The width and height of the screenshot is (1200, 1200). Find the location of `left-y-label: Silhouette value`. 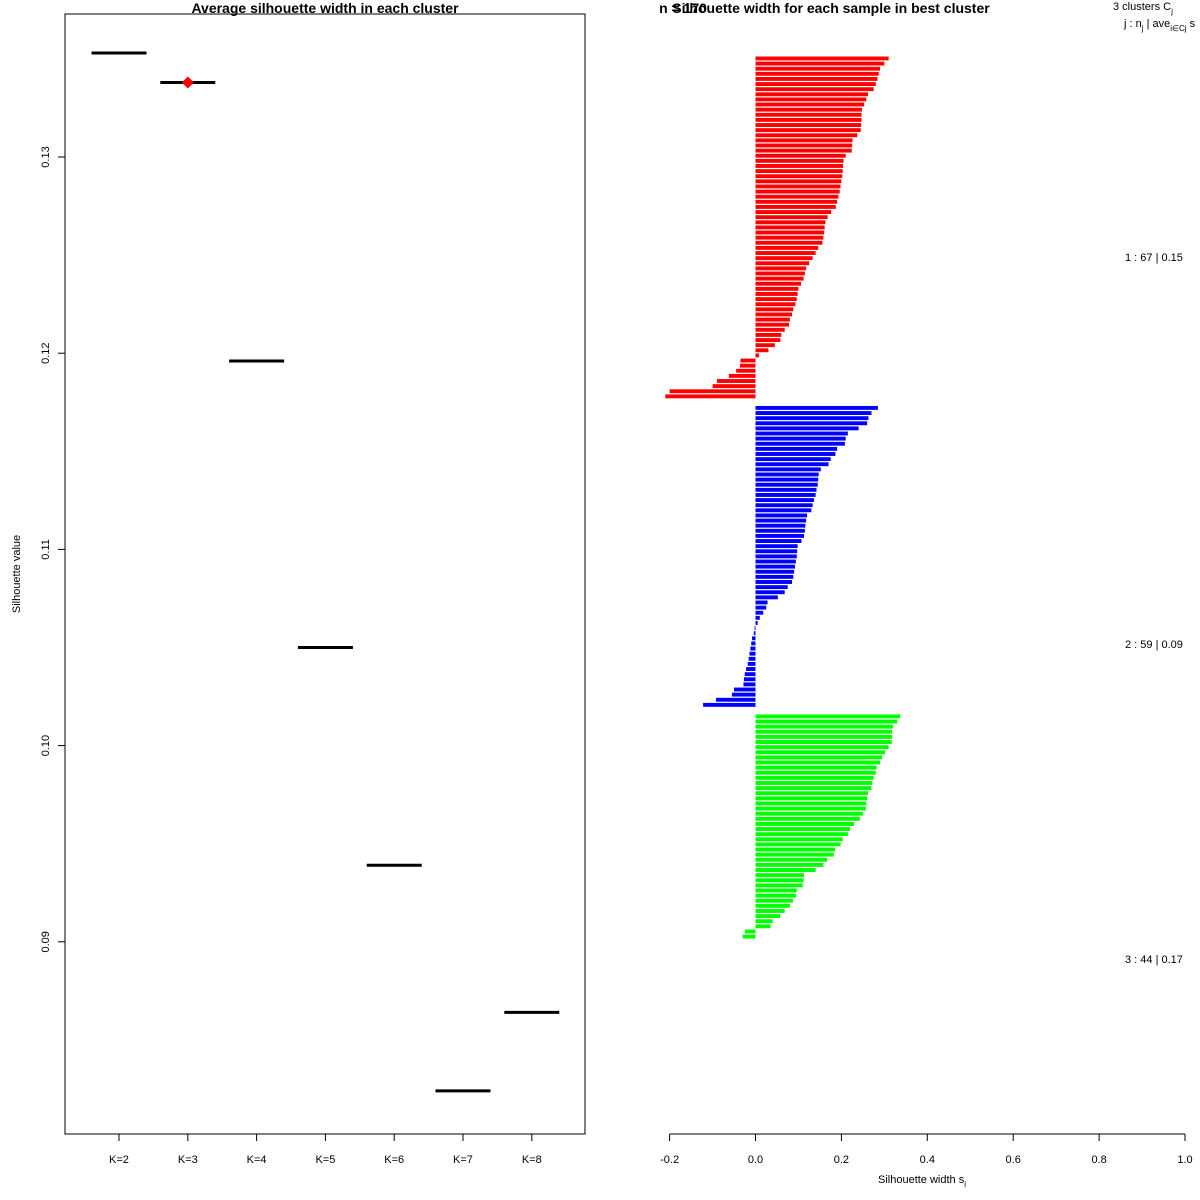

left-y-label: Silhouette value is located at coordinates (17, 574).